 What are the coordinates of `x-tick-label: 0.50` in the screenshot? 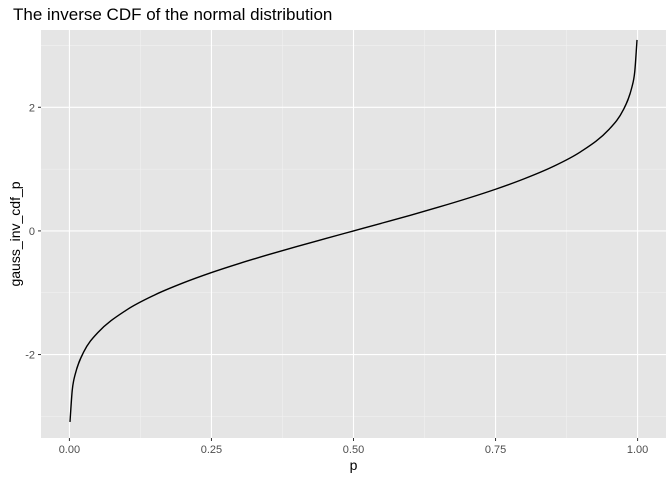 It's located at (353, 450).